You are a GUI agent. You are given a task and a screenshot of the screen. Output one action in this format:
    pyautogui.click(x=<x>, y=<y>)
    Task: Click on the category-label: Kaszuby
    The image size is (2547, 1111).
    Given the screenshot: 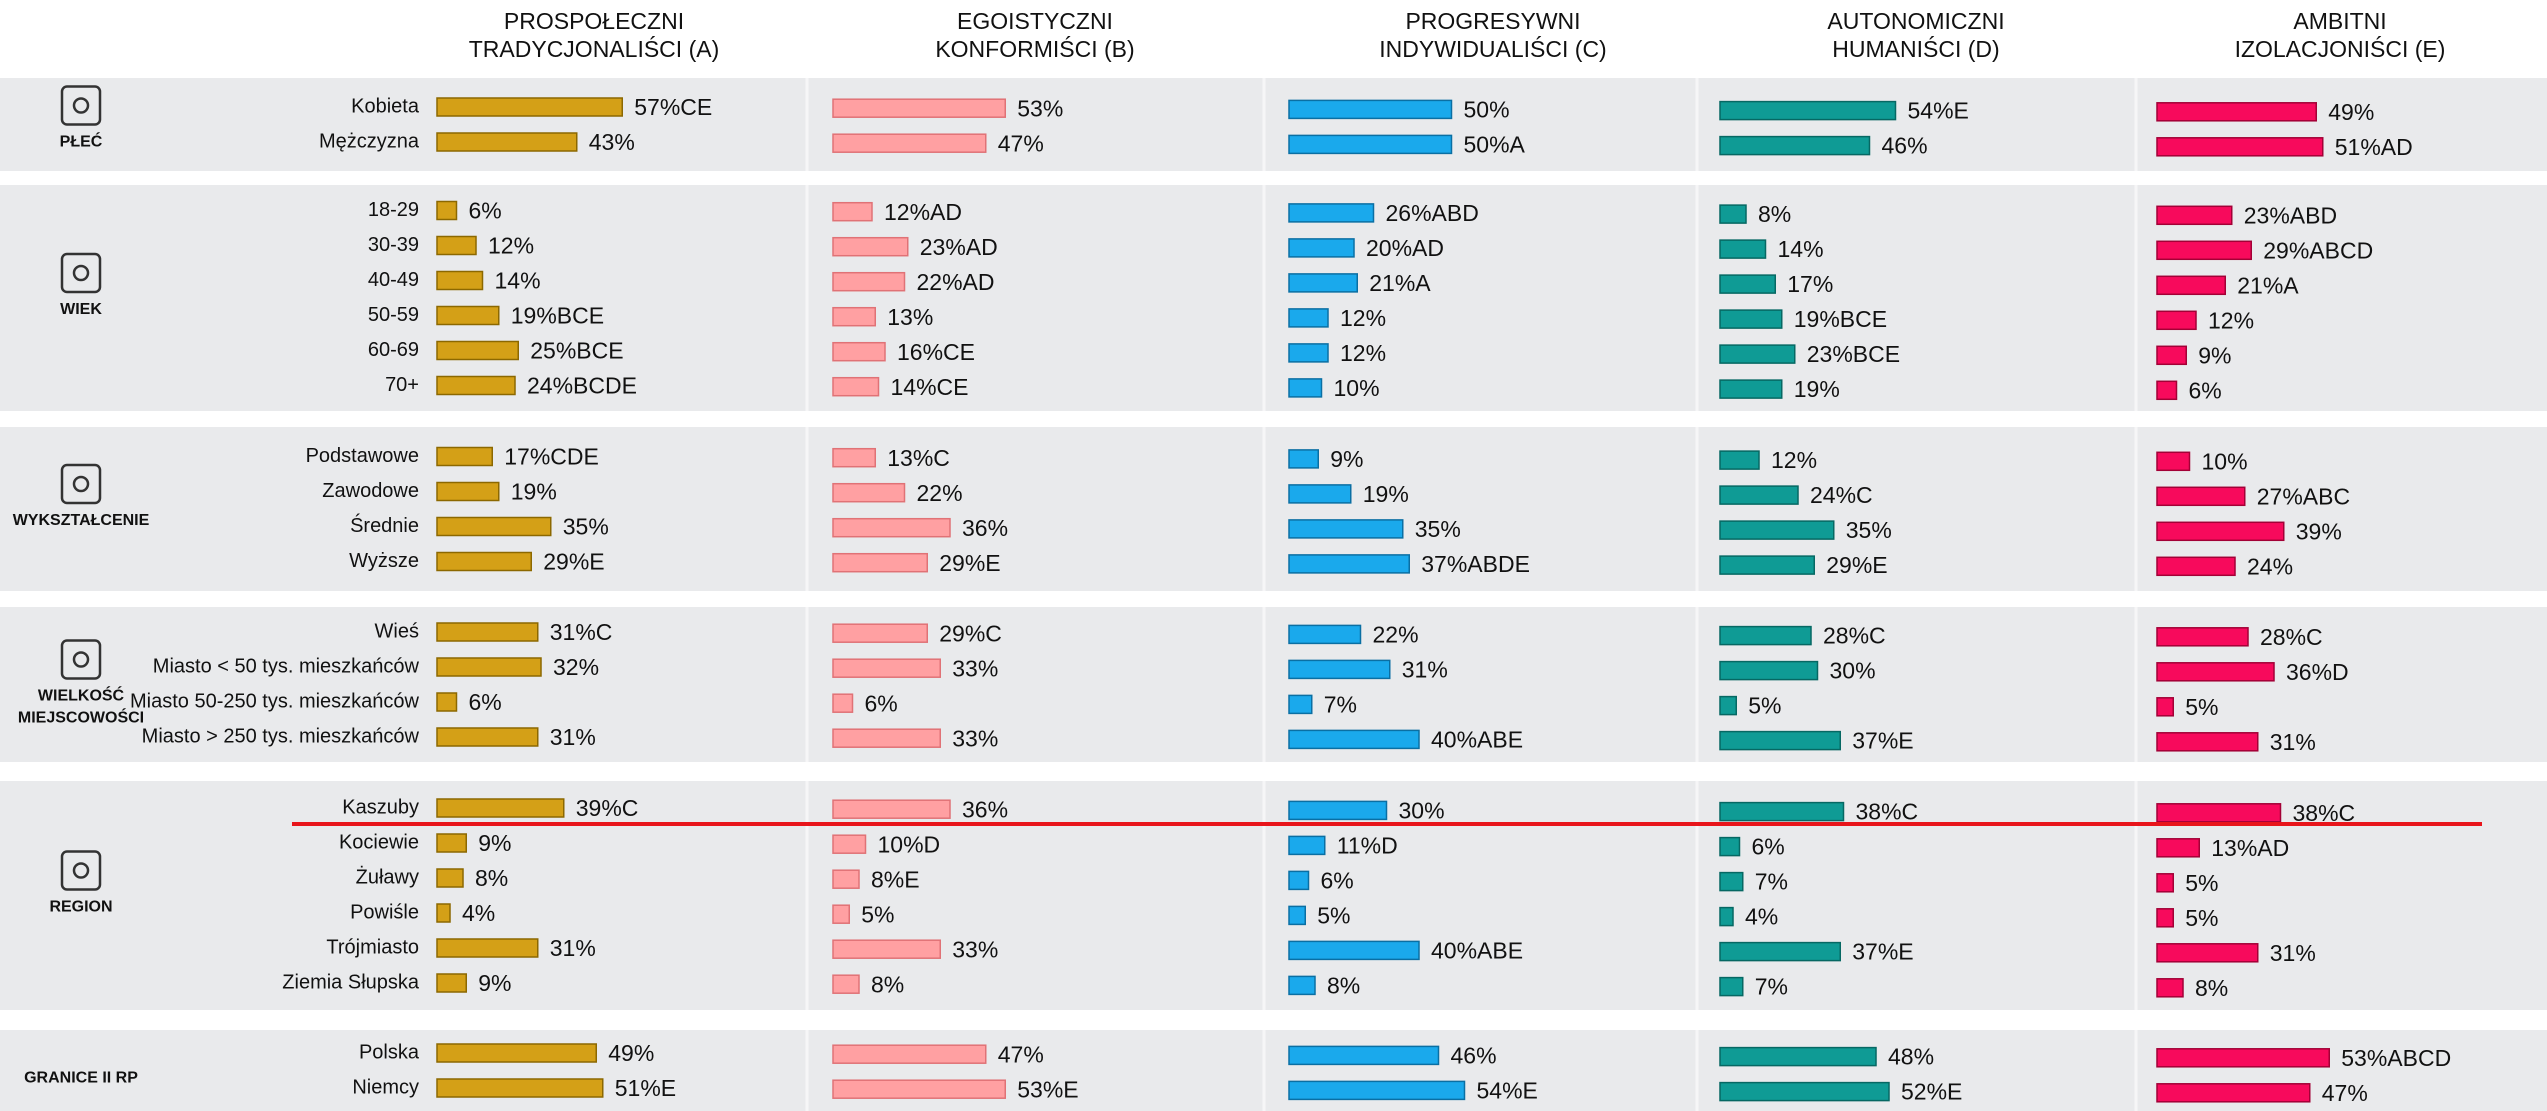 What is the action you would take?
    pyautogui.click(x=380, y=807)
    